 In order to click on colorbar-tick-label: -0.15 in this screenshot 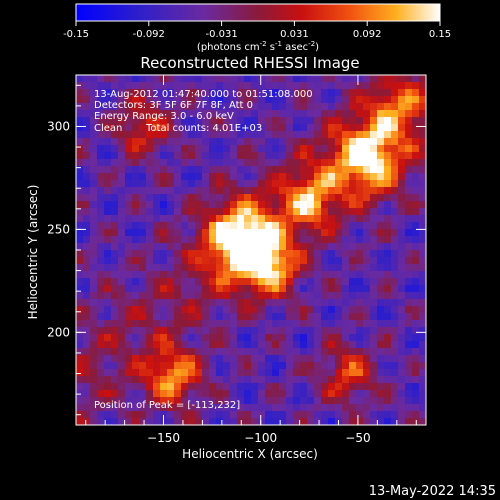, I will do `click(76, 34)`.